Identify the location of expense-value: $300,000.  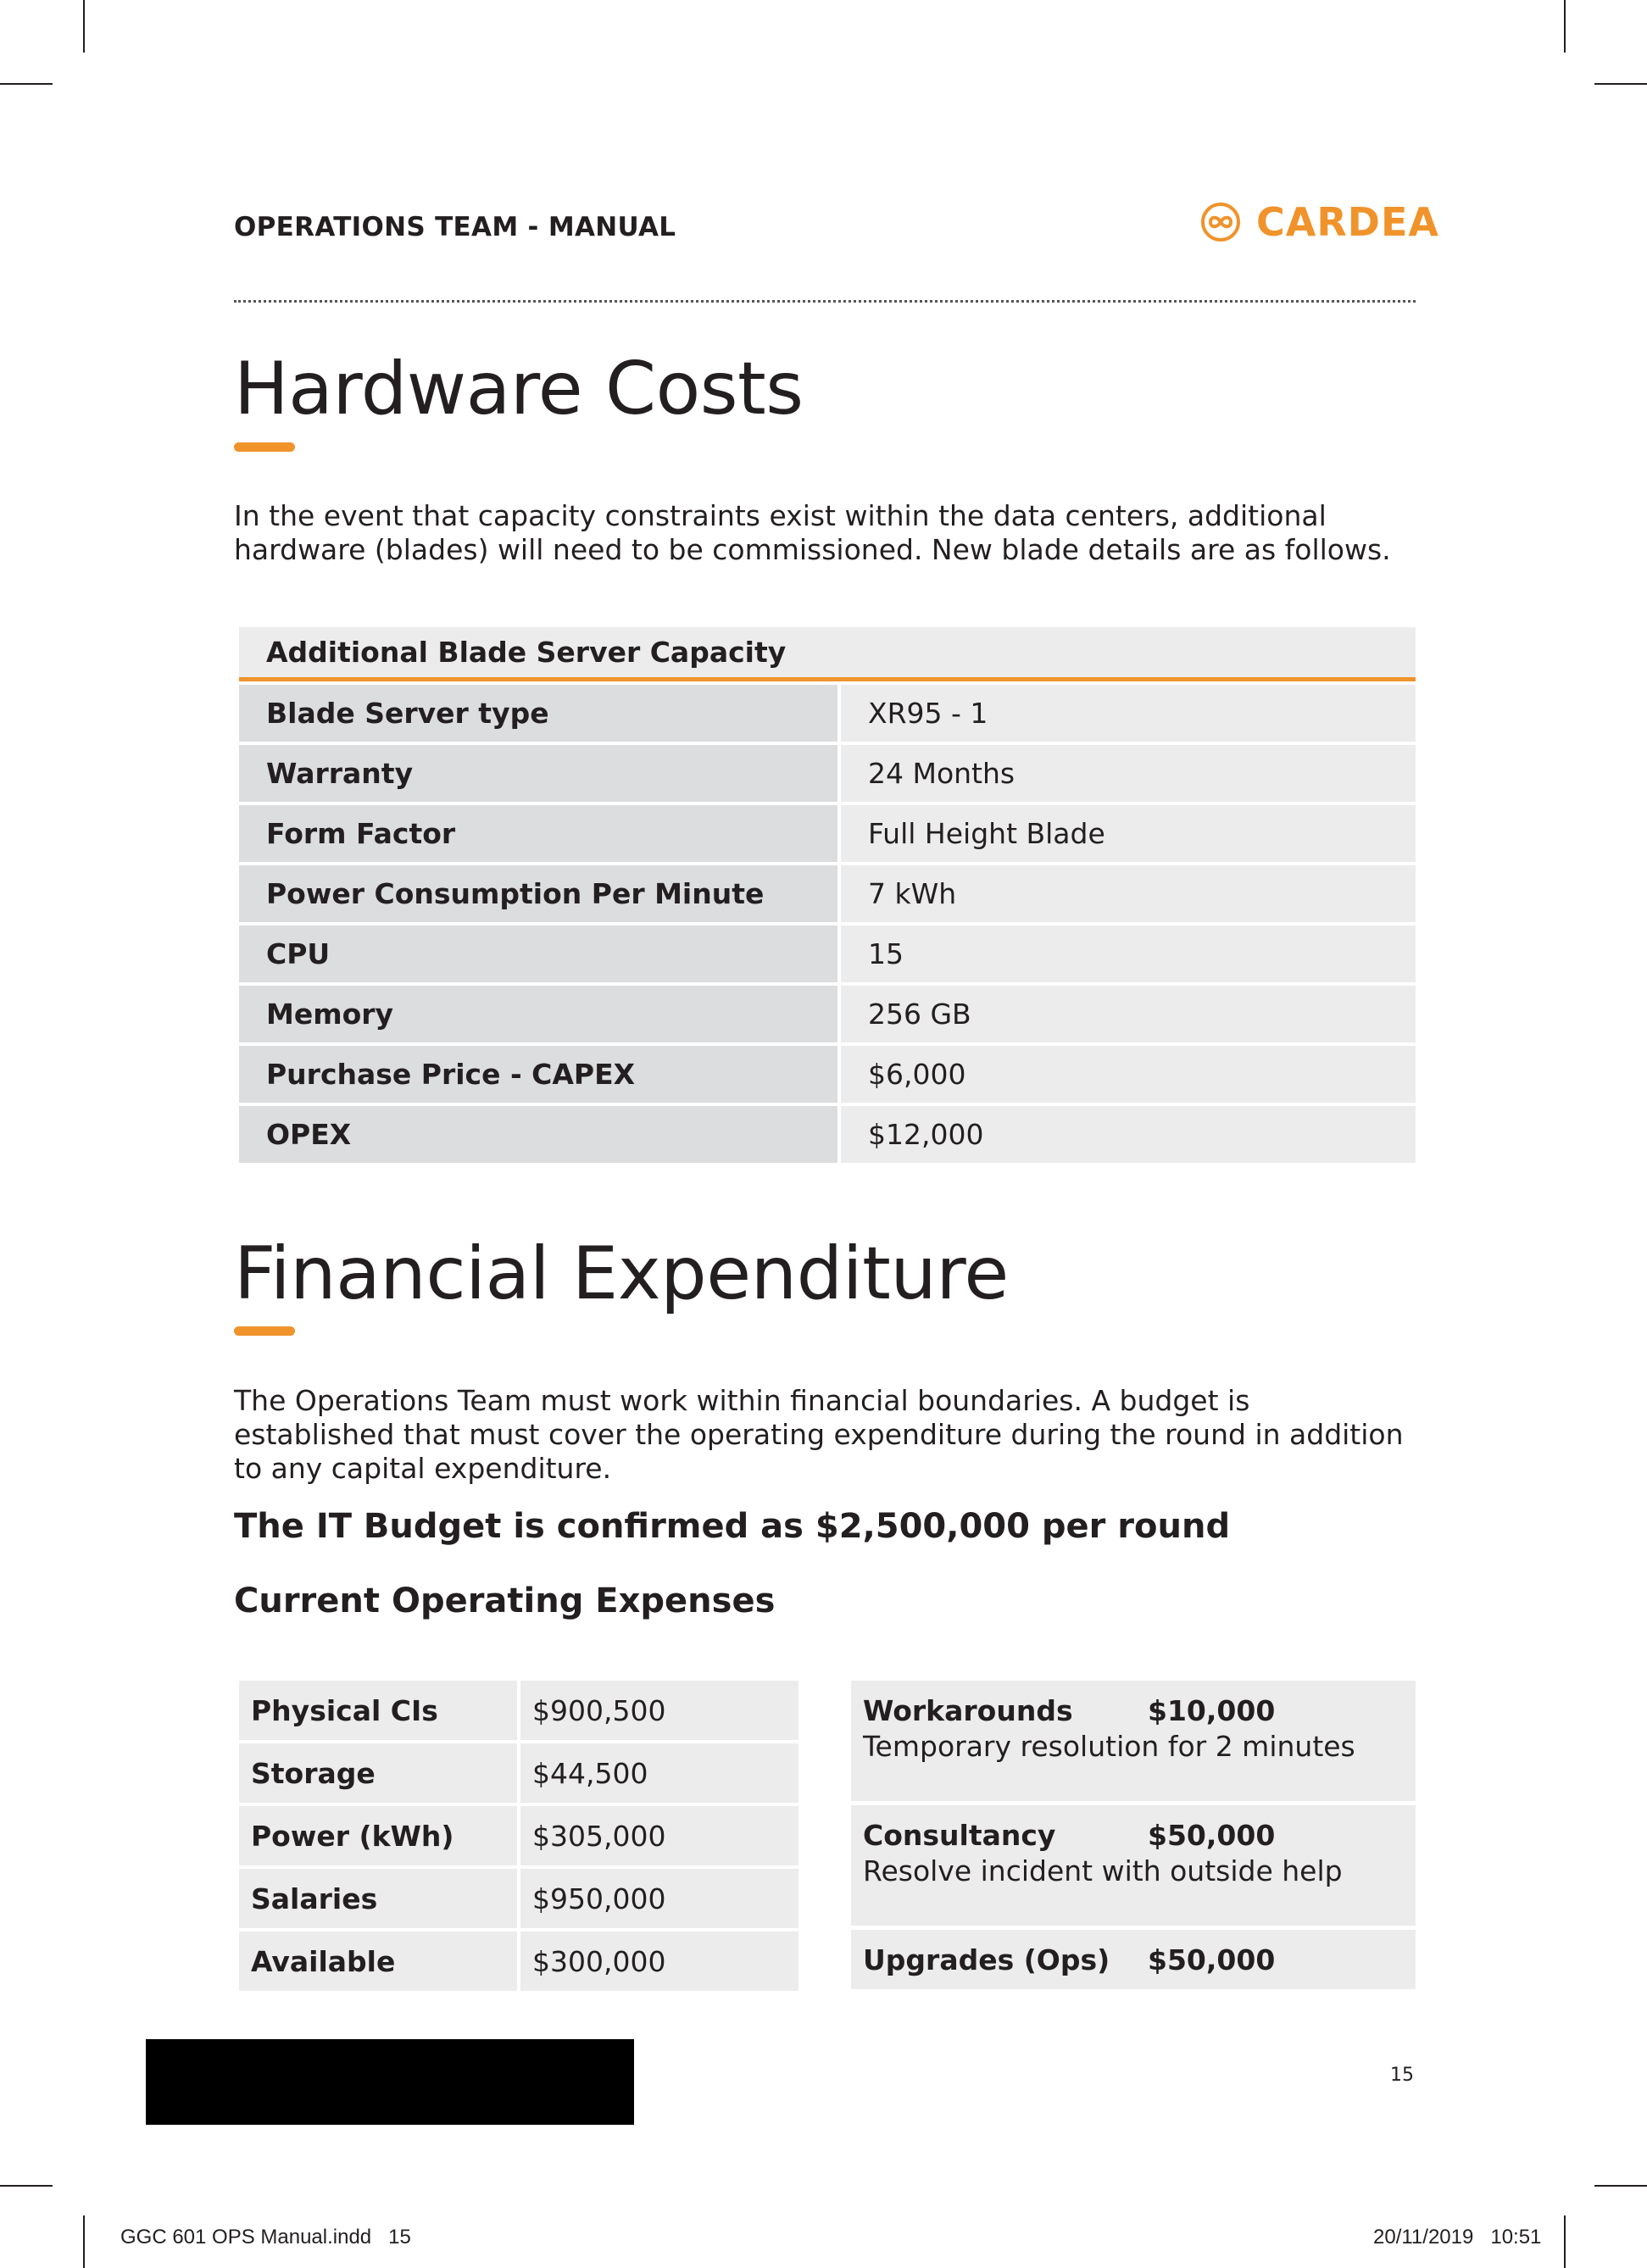
(659, 1962).